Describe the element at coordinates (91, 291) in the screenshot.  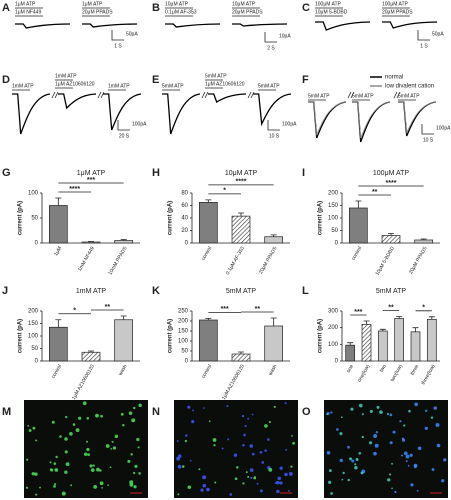
I see `chart-title: 1mM ATP` at that location.